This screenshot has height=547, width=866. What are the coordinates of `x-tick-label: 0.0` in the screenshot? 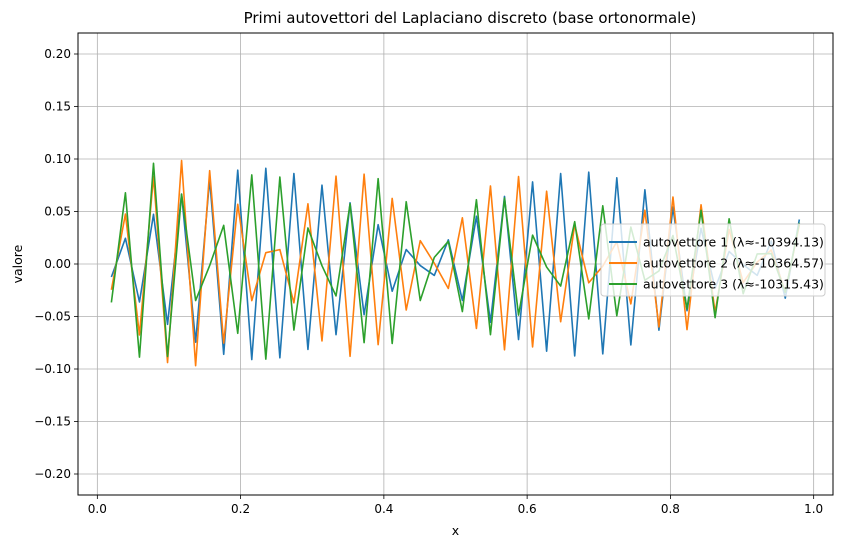 It's located at (97, 509).